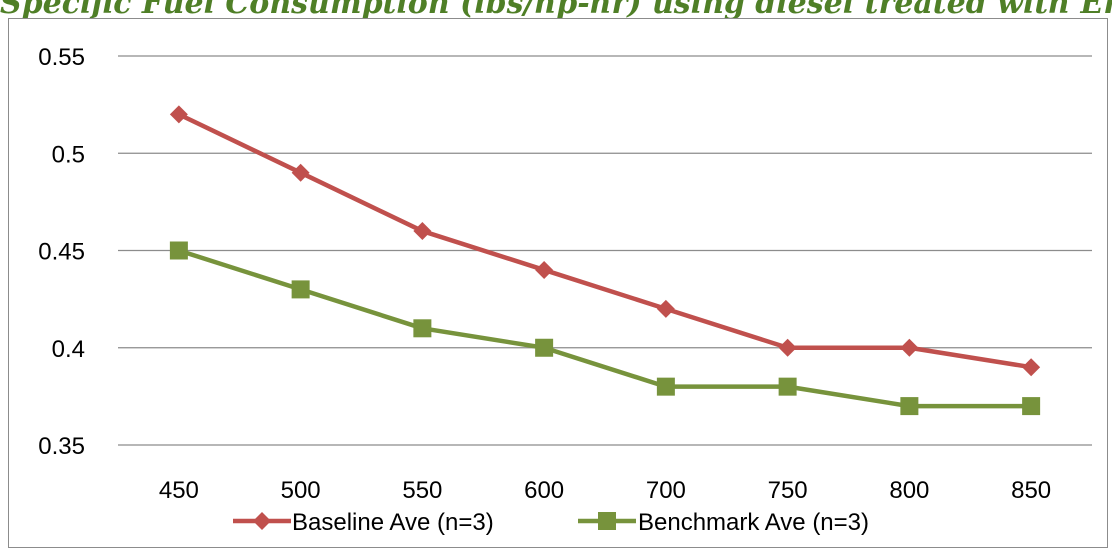 Image resolution: width=1112 pixels, height=548 pixels. Describe the element at coordinates (61, 57) in the screenshot. I see `y-tick-label: 0.55` at that location.